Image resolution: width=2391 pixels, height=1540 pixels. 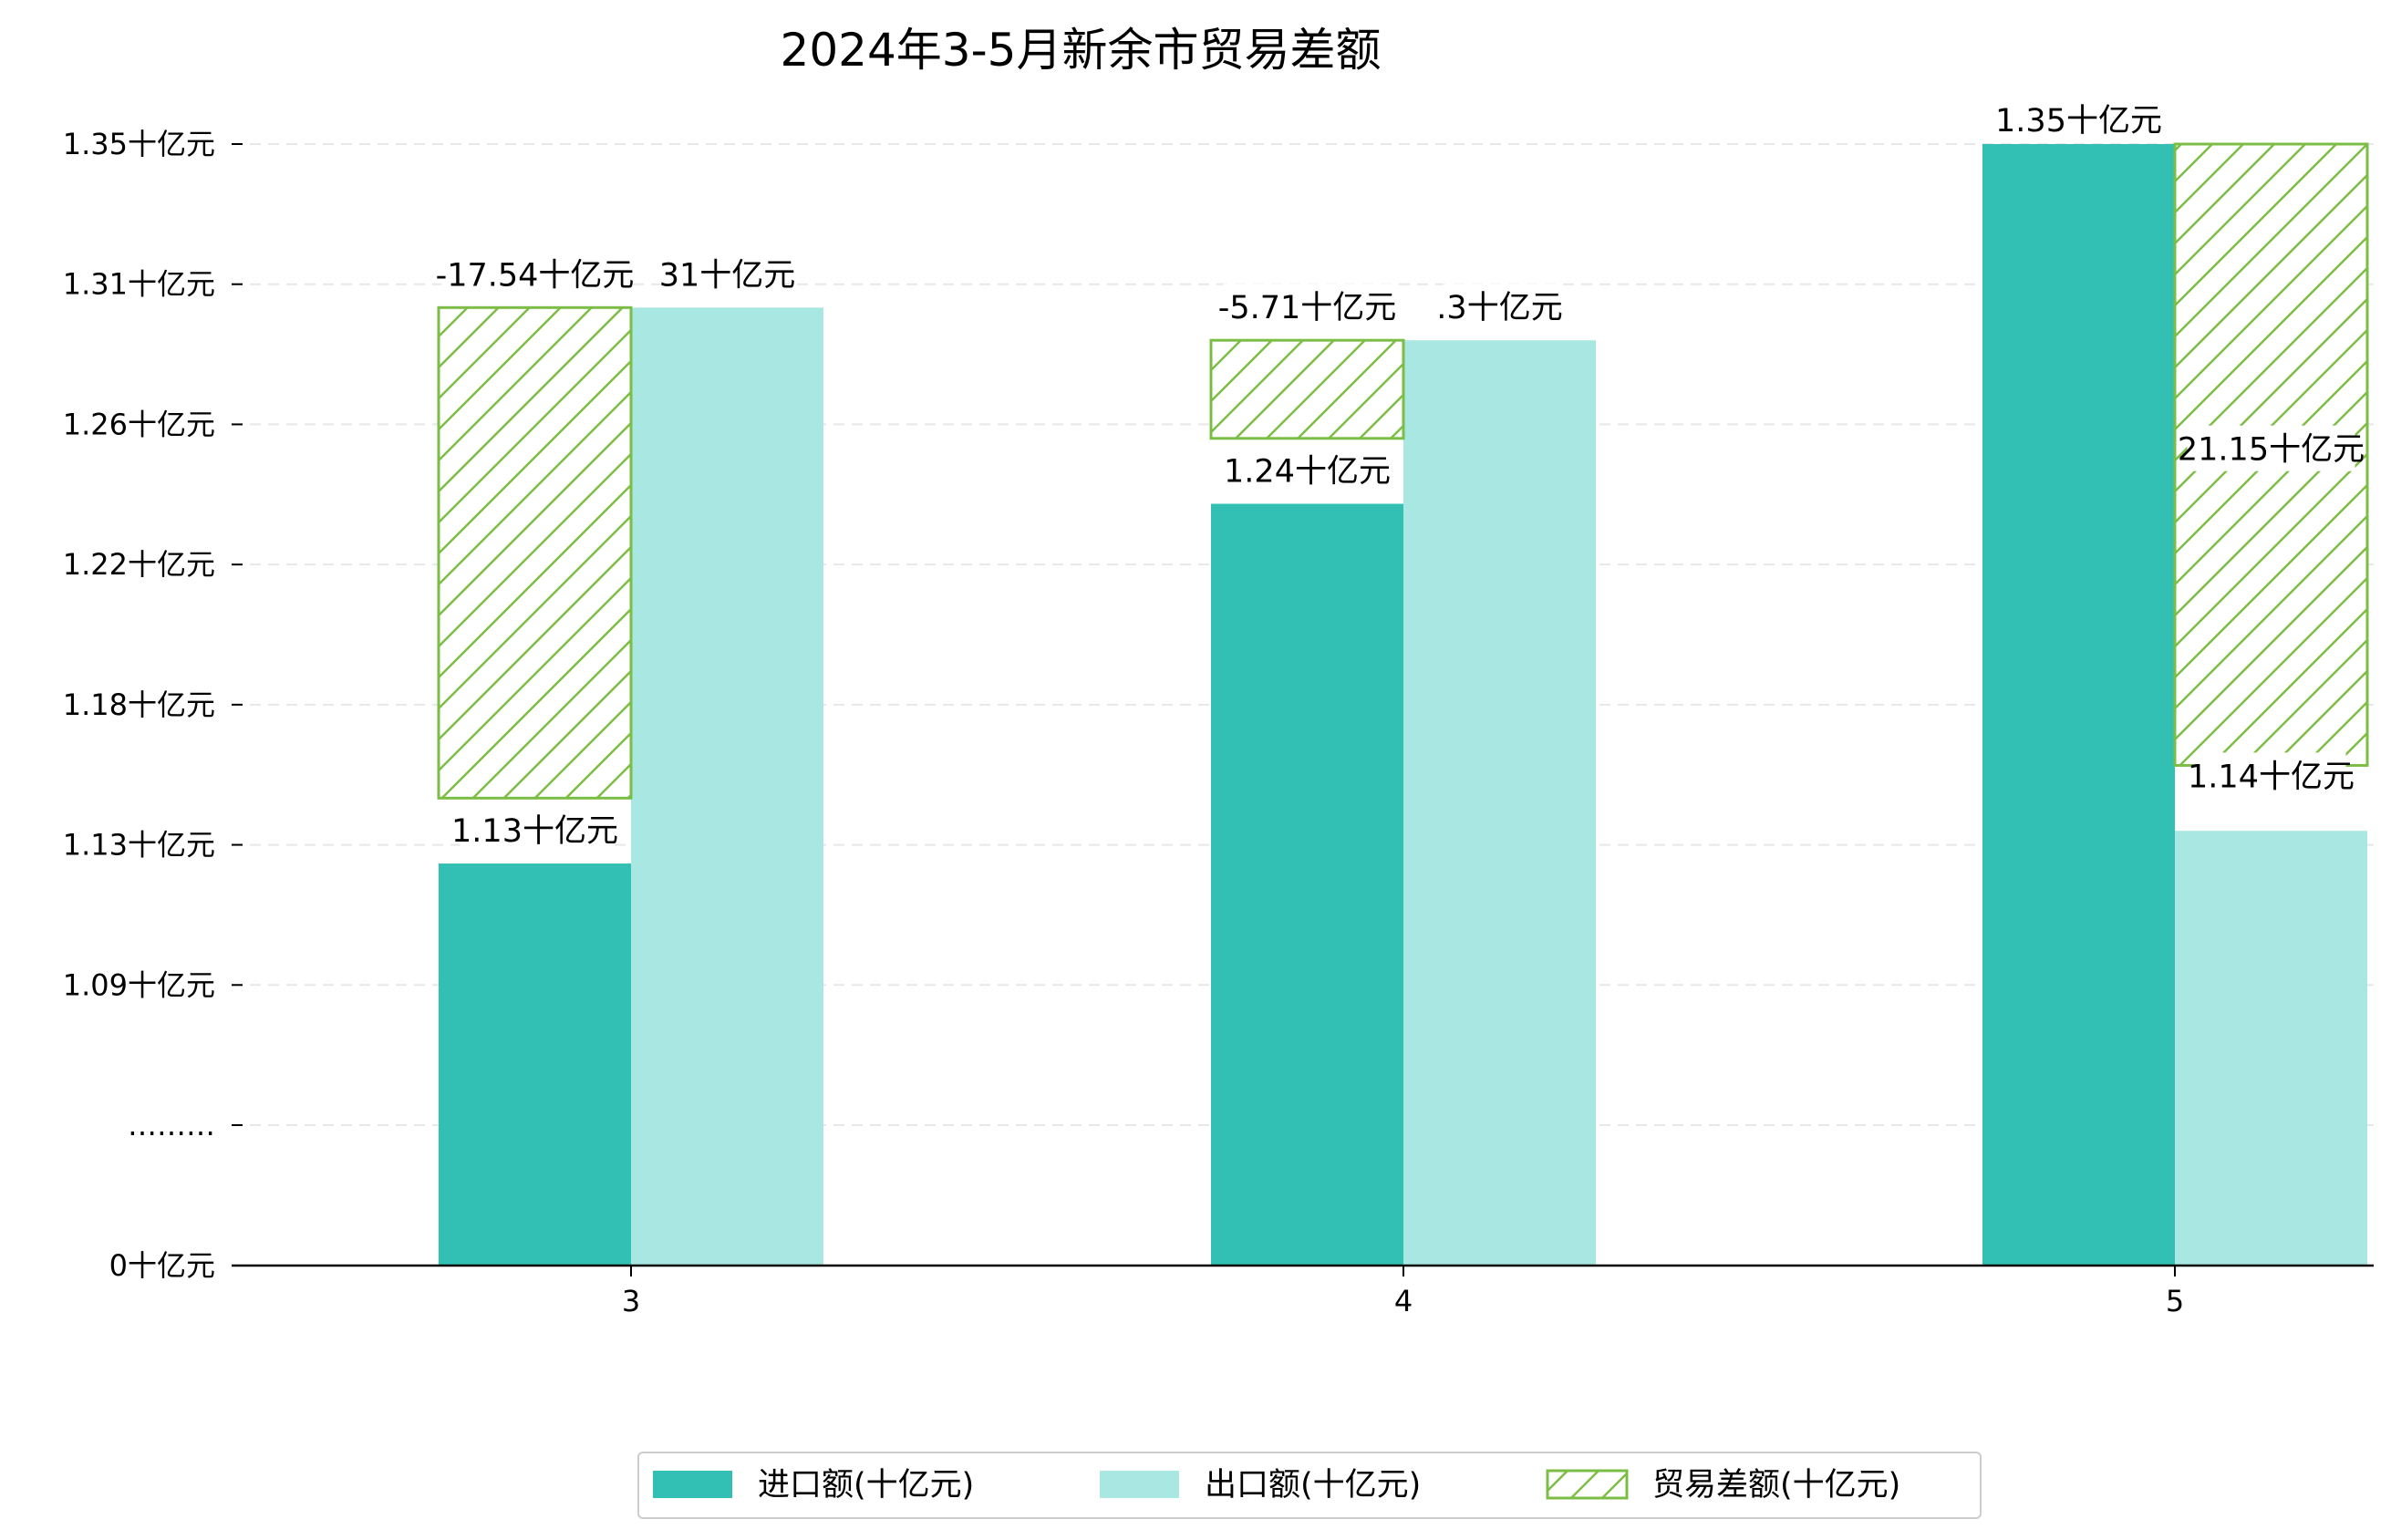 What do you see at coordinates (139, 564) in the screenshot?
I see `y-tick-label: 1.22十亿元` at bounding box center [139, 564].